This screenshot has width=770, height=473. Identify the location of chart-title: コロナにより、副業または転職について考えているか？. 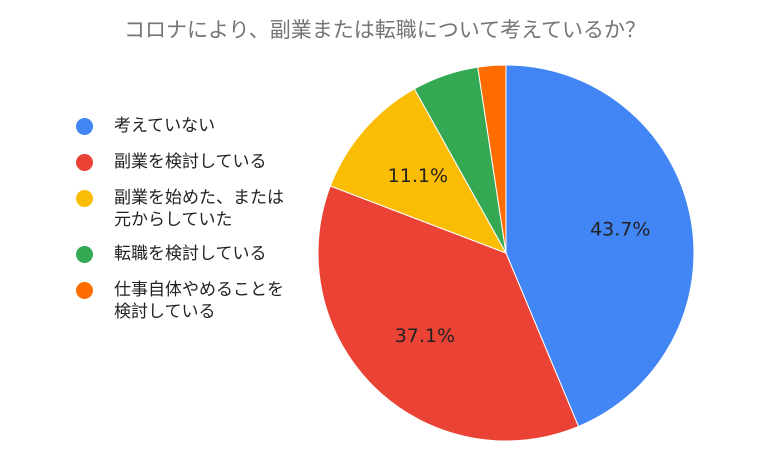
(385, 30).